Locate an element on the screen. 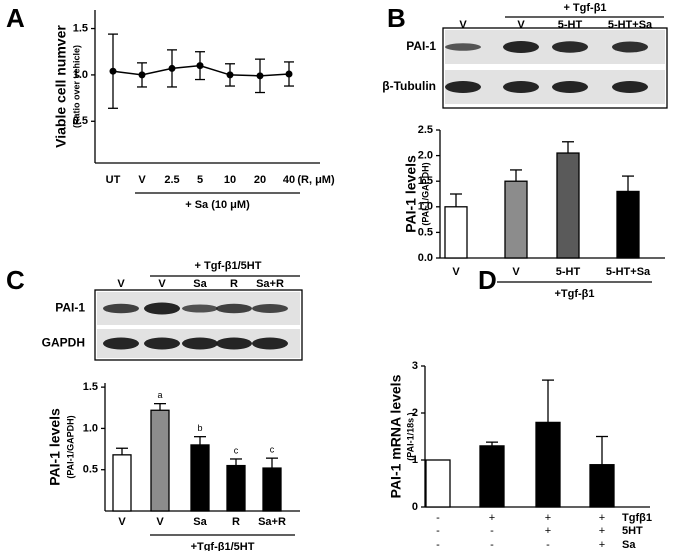 The height and width of the screenshot is (551, 675). y-tick-label: 0.0 is located at coordinates (425, 258).